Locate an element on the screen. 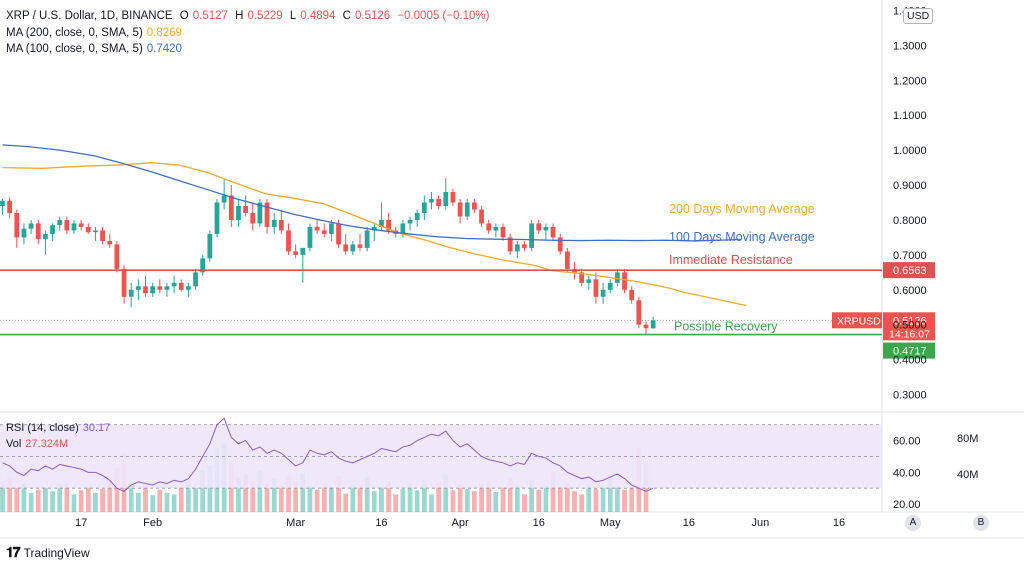  rsi-tick-label: 40.00 is located at coordinates (907, 473).